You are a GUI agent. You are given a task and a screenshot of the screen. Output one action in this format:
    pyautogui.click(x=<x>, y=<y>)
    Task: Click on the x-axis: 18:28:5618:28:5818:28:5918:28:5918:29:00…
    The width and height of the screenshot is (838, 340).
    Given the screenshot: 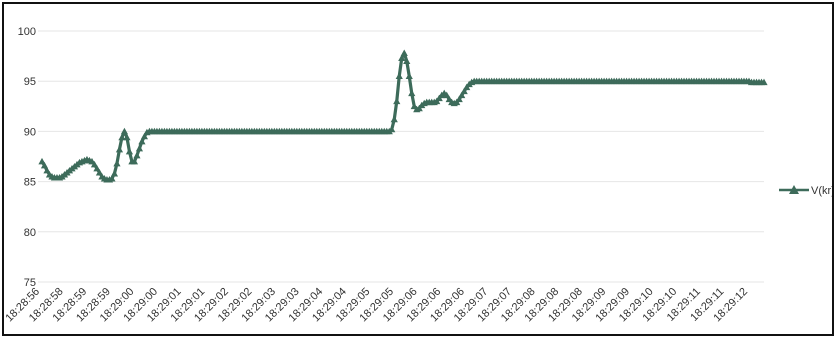 What is the action you would take?
    pyautogui.click(x=377, y=305)
    